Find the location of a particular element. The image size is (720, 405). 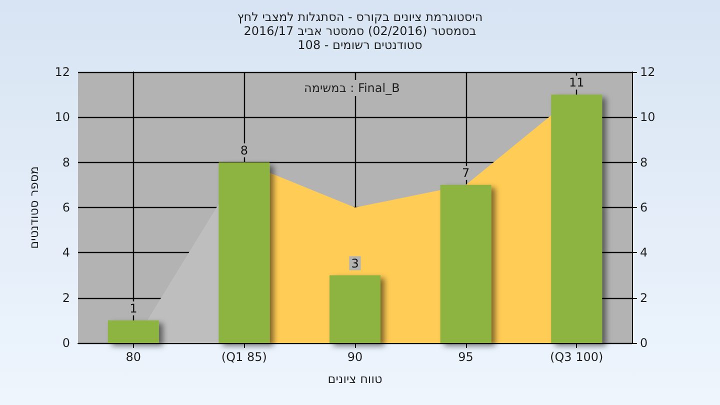

y2-tick-label: 12 is located at coordinates (648, 72).